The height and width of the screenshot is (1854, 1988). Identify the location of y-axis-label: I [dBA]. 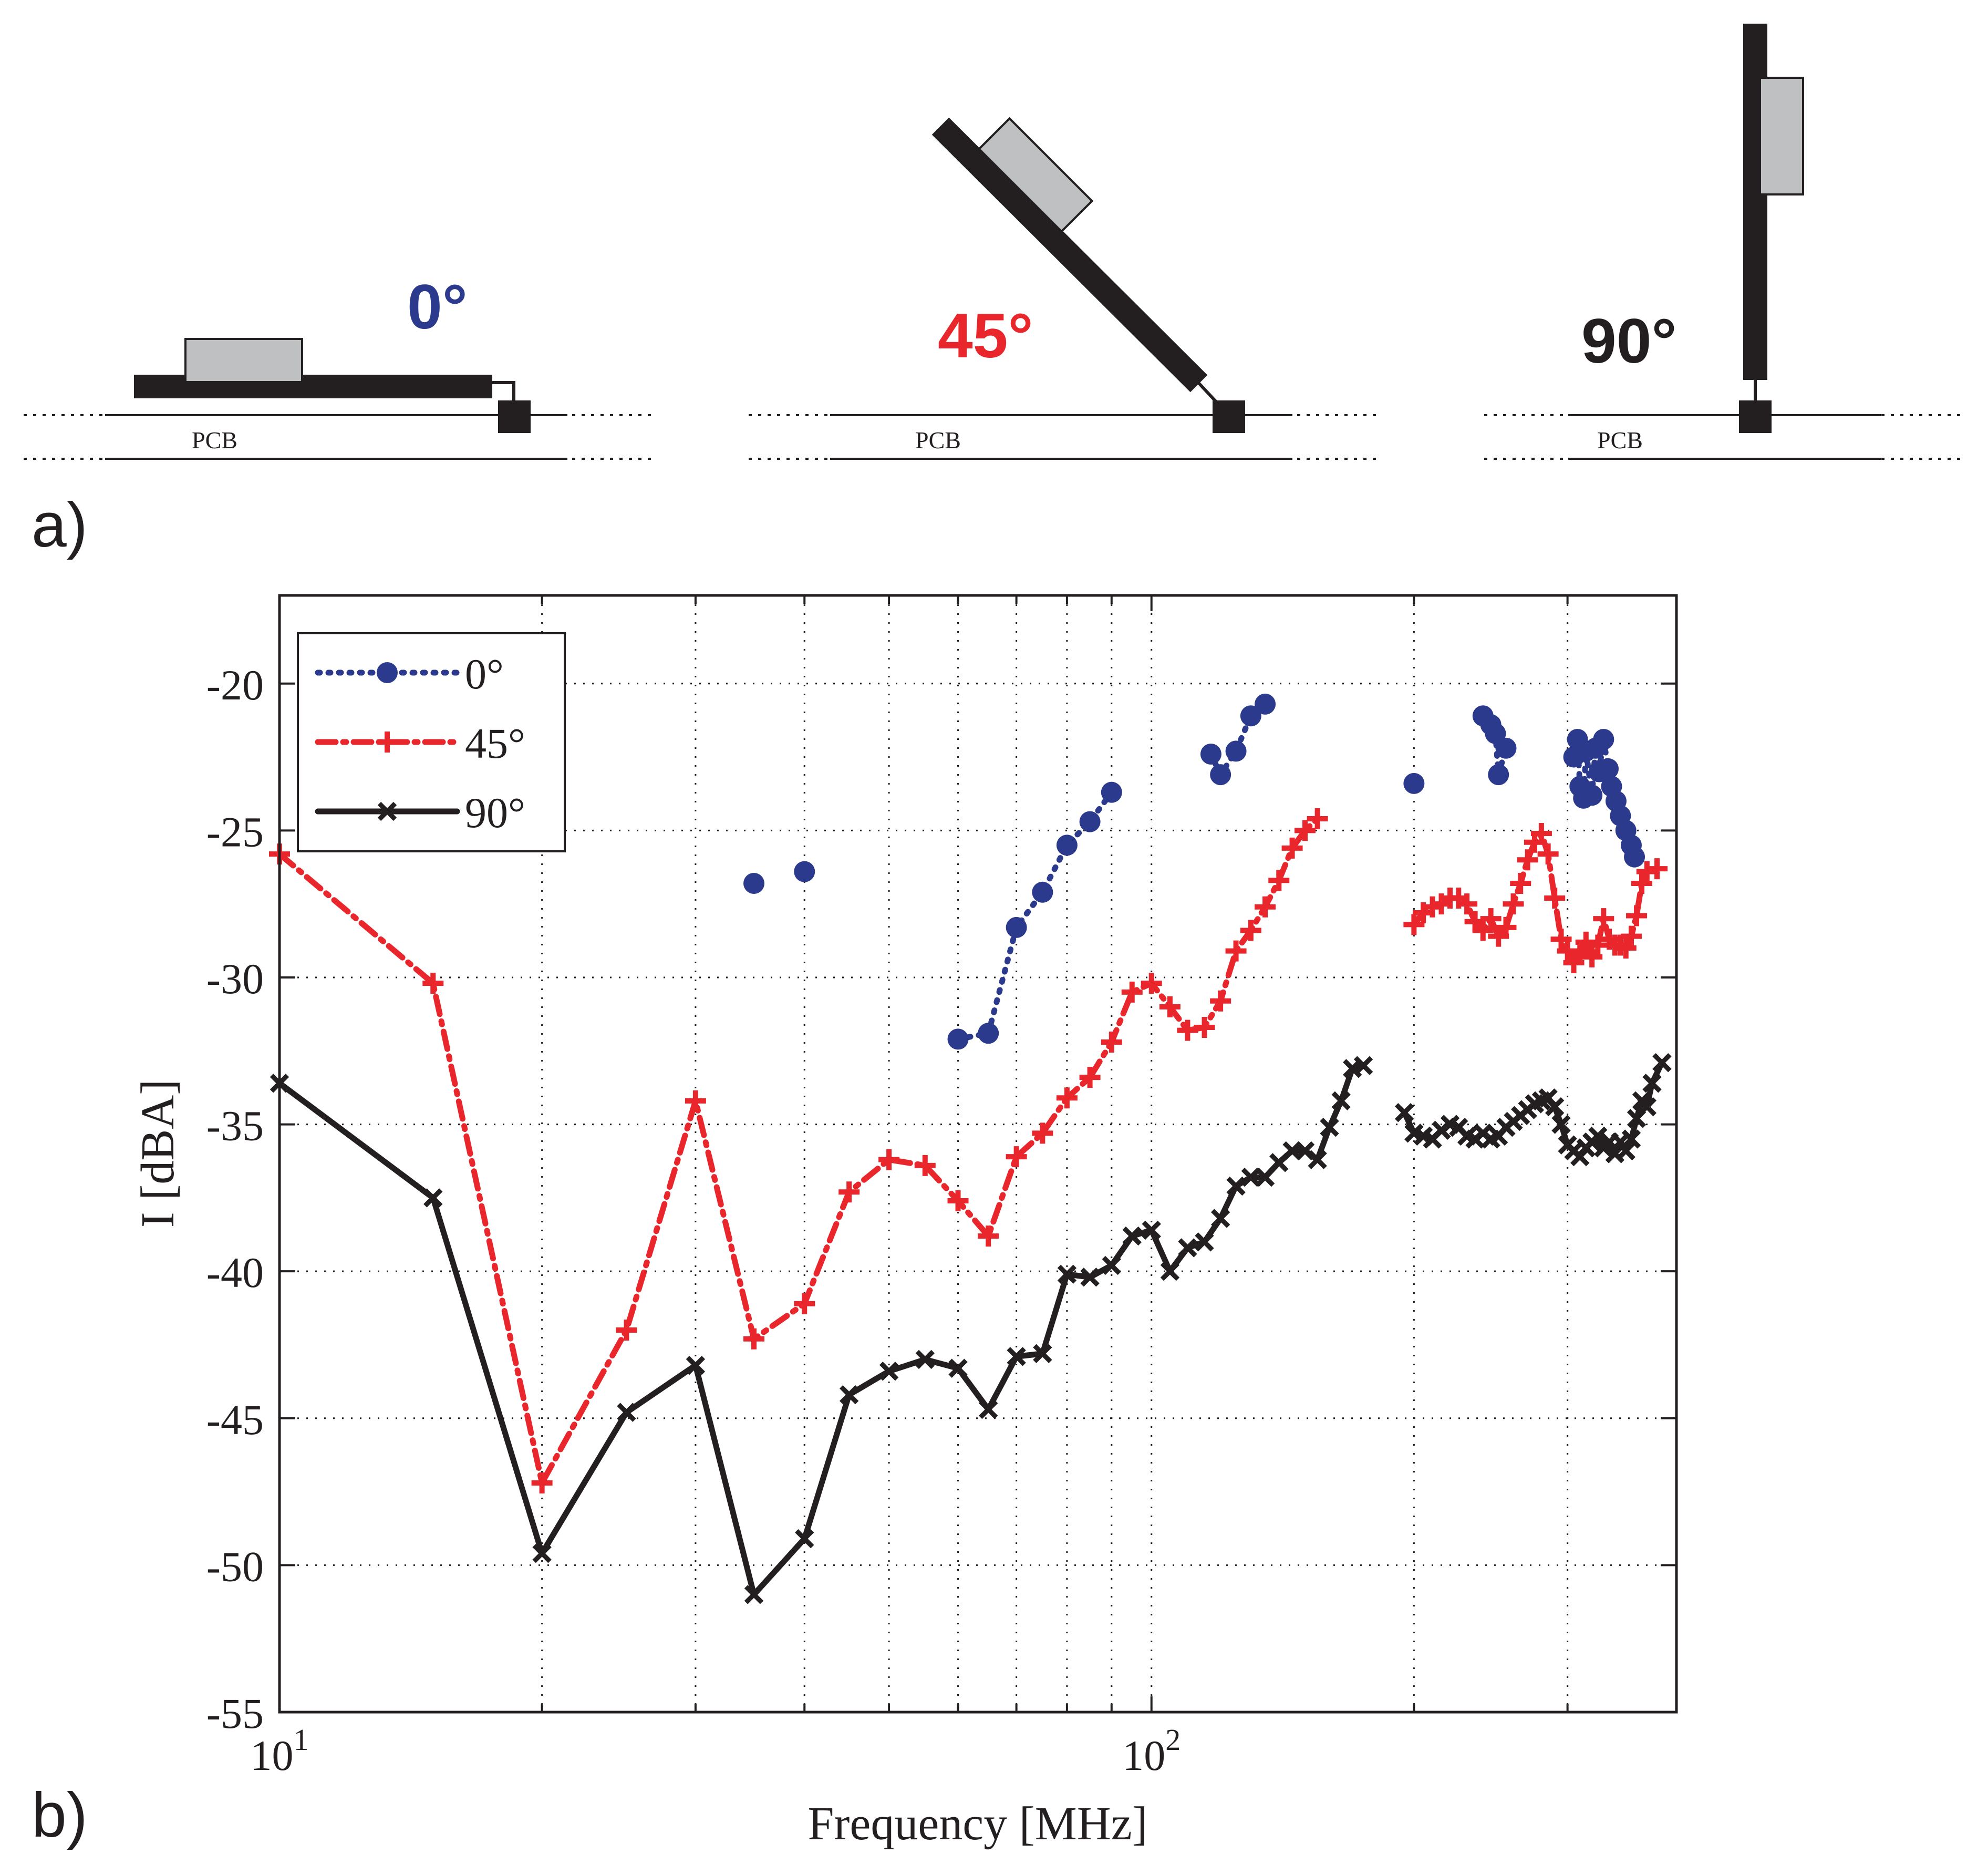
(158, 1153).